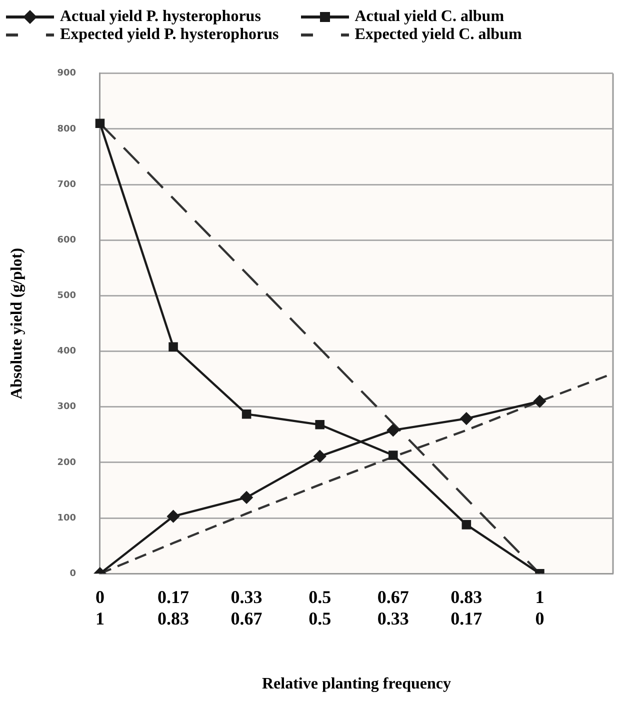 The width and height of the screenshot is (627, 704). What do you see at coordinates (357, 684) in the screenshot?
I see `x-axis-title: Relative planting frequency` at bounding box center [357, 684].